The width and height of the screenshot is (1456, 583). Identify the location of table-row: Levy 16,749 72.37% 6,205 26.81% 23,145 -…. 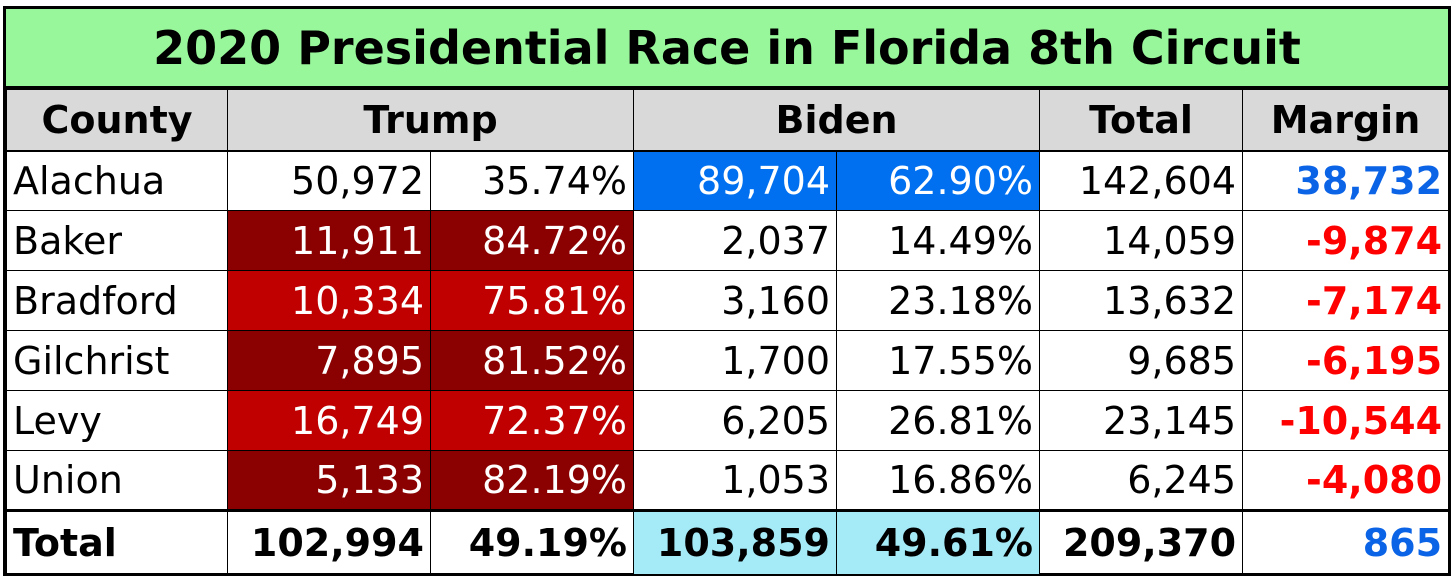
(728, 420).